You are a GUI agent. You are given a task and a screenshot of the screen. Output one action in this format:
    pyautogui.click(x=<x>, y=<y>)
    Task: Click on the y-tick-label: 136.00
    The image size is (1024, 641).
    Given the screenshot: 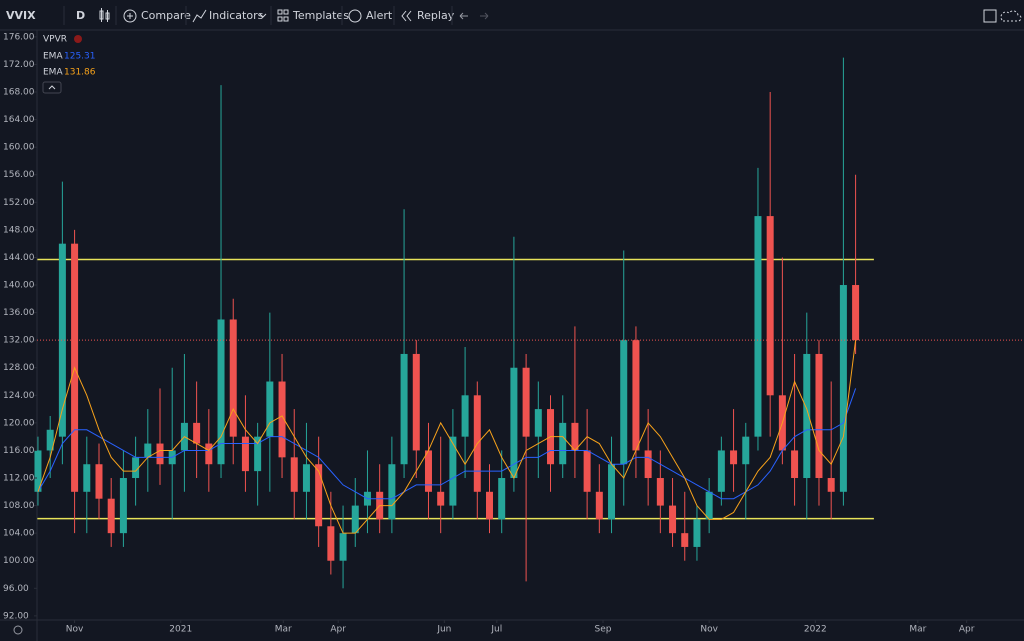 What is the action you would take?
    pyautogui.click(x=19, y=313)
    